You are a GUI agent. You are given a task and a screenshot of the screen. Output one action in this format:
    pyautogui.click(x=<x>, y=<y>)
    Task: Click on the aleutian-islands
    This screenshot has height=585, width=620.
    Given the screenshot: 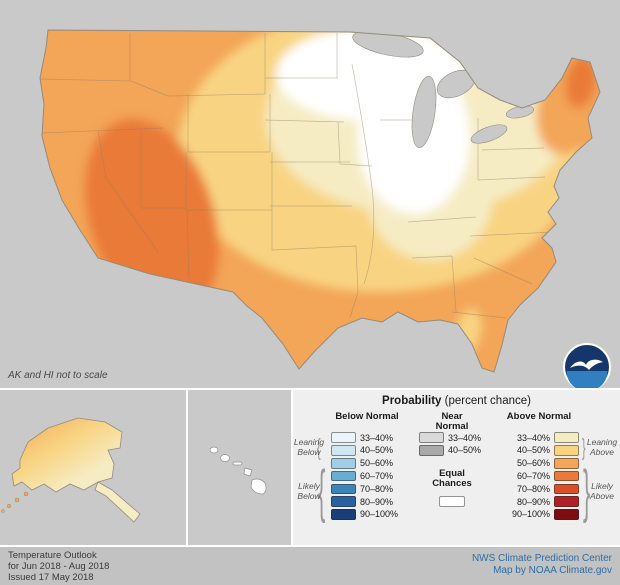 What is the action you would take?
    pyautogui.click(x=15, y=502)
    